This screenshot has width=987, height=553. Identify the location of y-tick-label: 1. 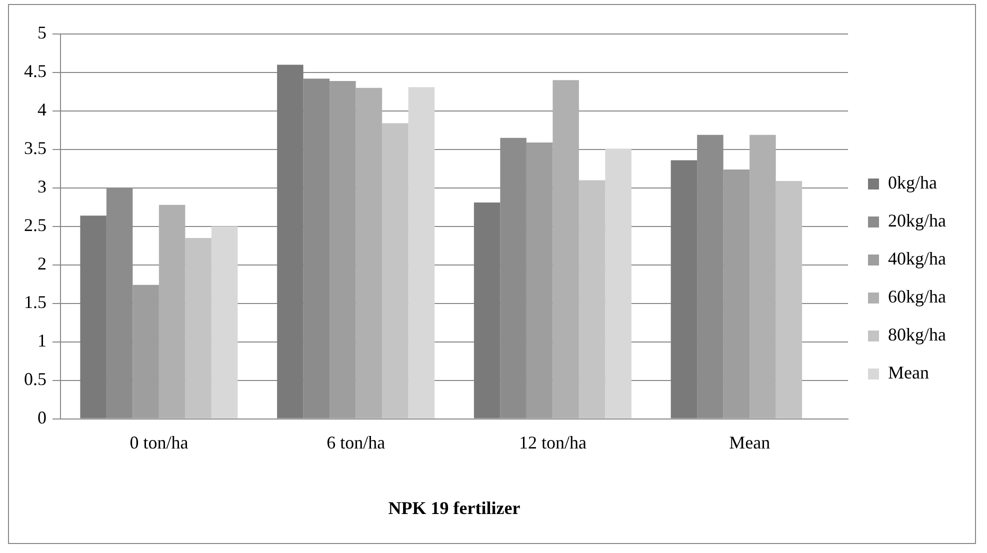
(42, 340).